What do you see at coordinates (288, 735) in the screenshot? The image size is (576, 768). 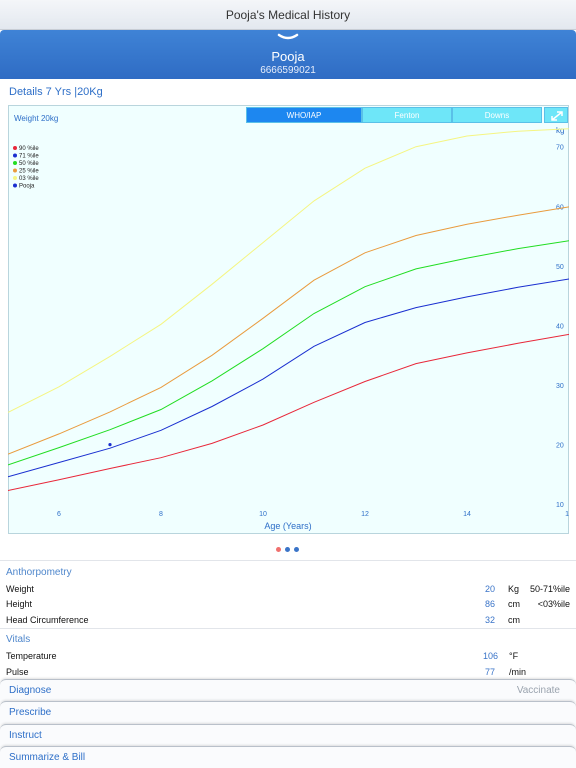 I see `instruct-drawer: Instruct` at bounding box center [288, 735].